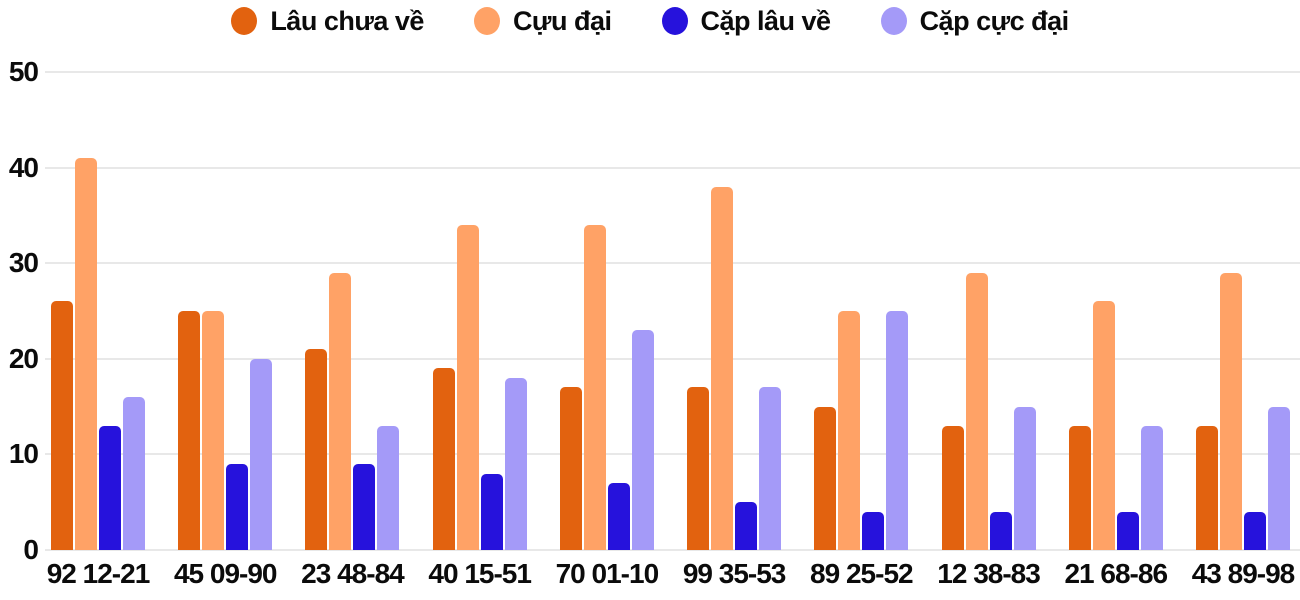 This screenshot has height=600, width=1300. I want to click on x-axis-category-text: 70 01-10, so click(607, 573).